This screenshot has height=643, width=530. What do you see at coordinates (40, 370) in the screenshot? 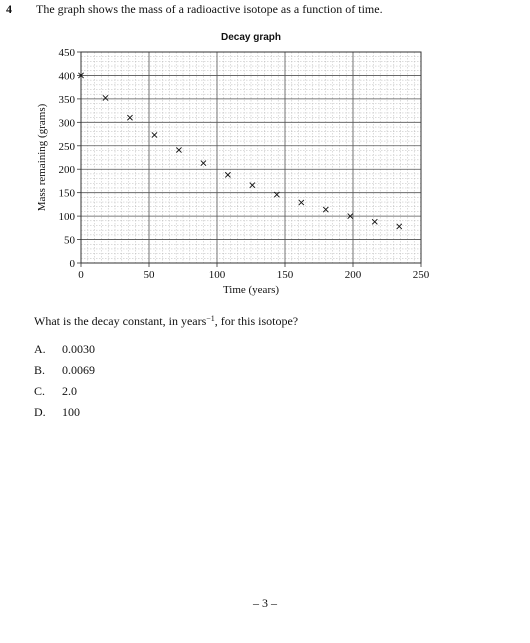
I see `option-letter: B.` at bounding box center [40, 370].